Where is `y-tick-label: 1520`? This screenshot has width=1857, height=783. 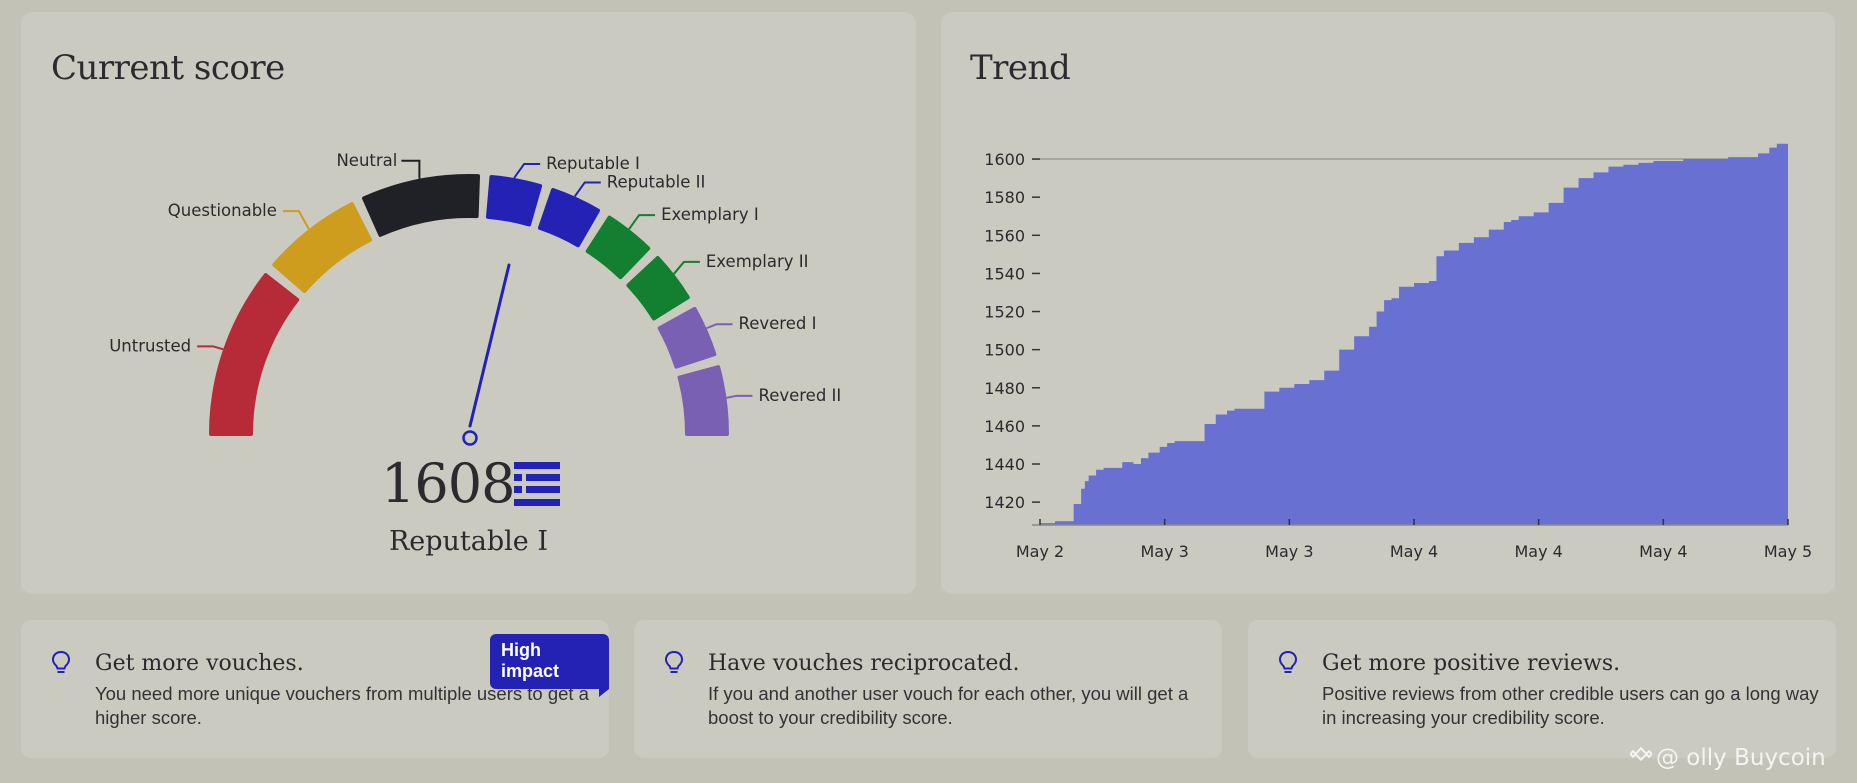 y-tick-label: 1520 is located at coordinates (1004, 312).